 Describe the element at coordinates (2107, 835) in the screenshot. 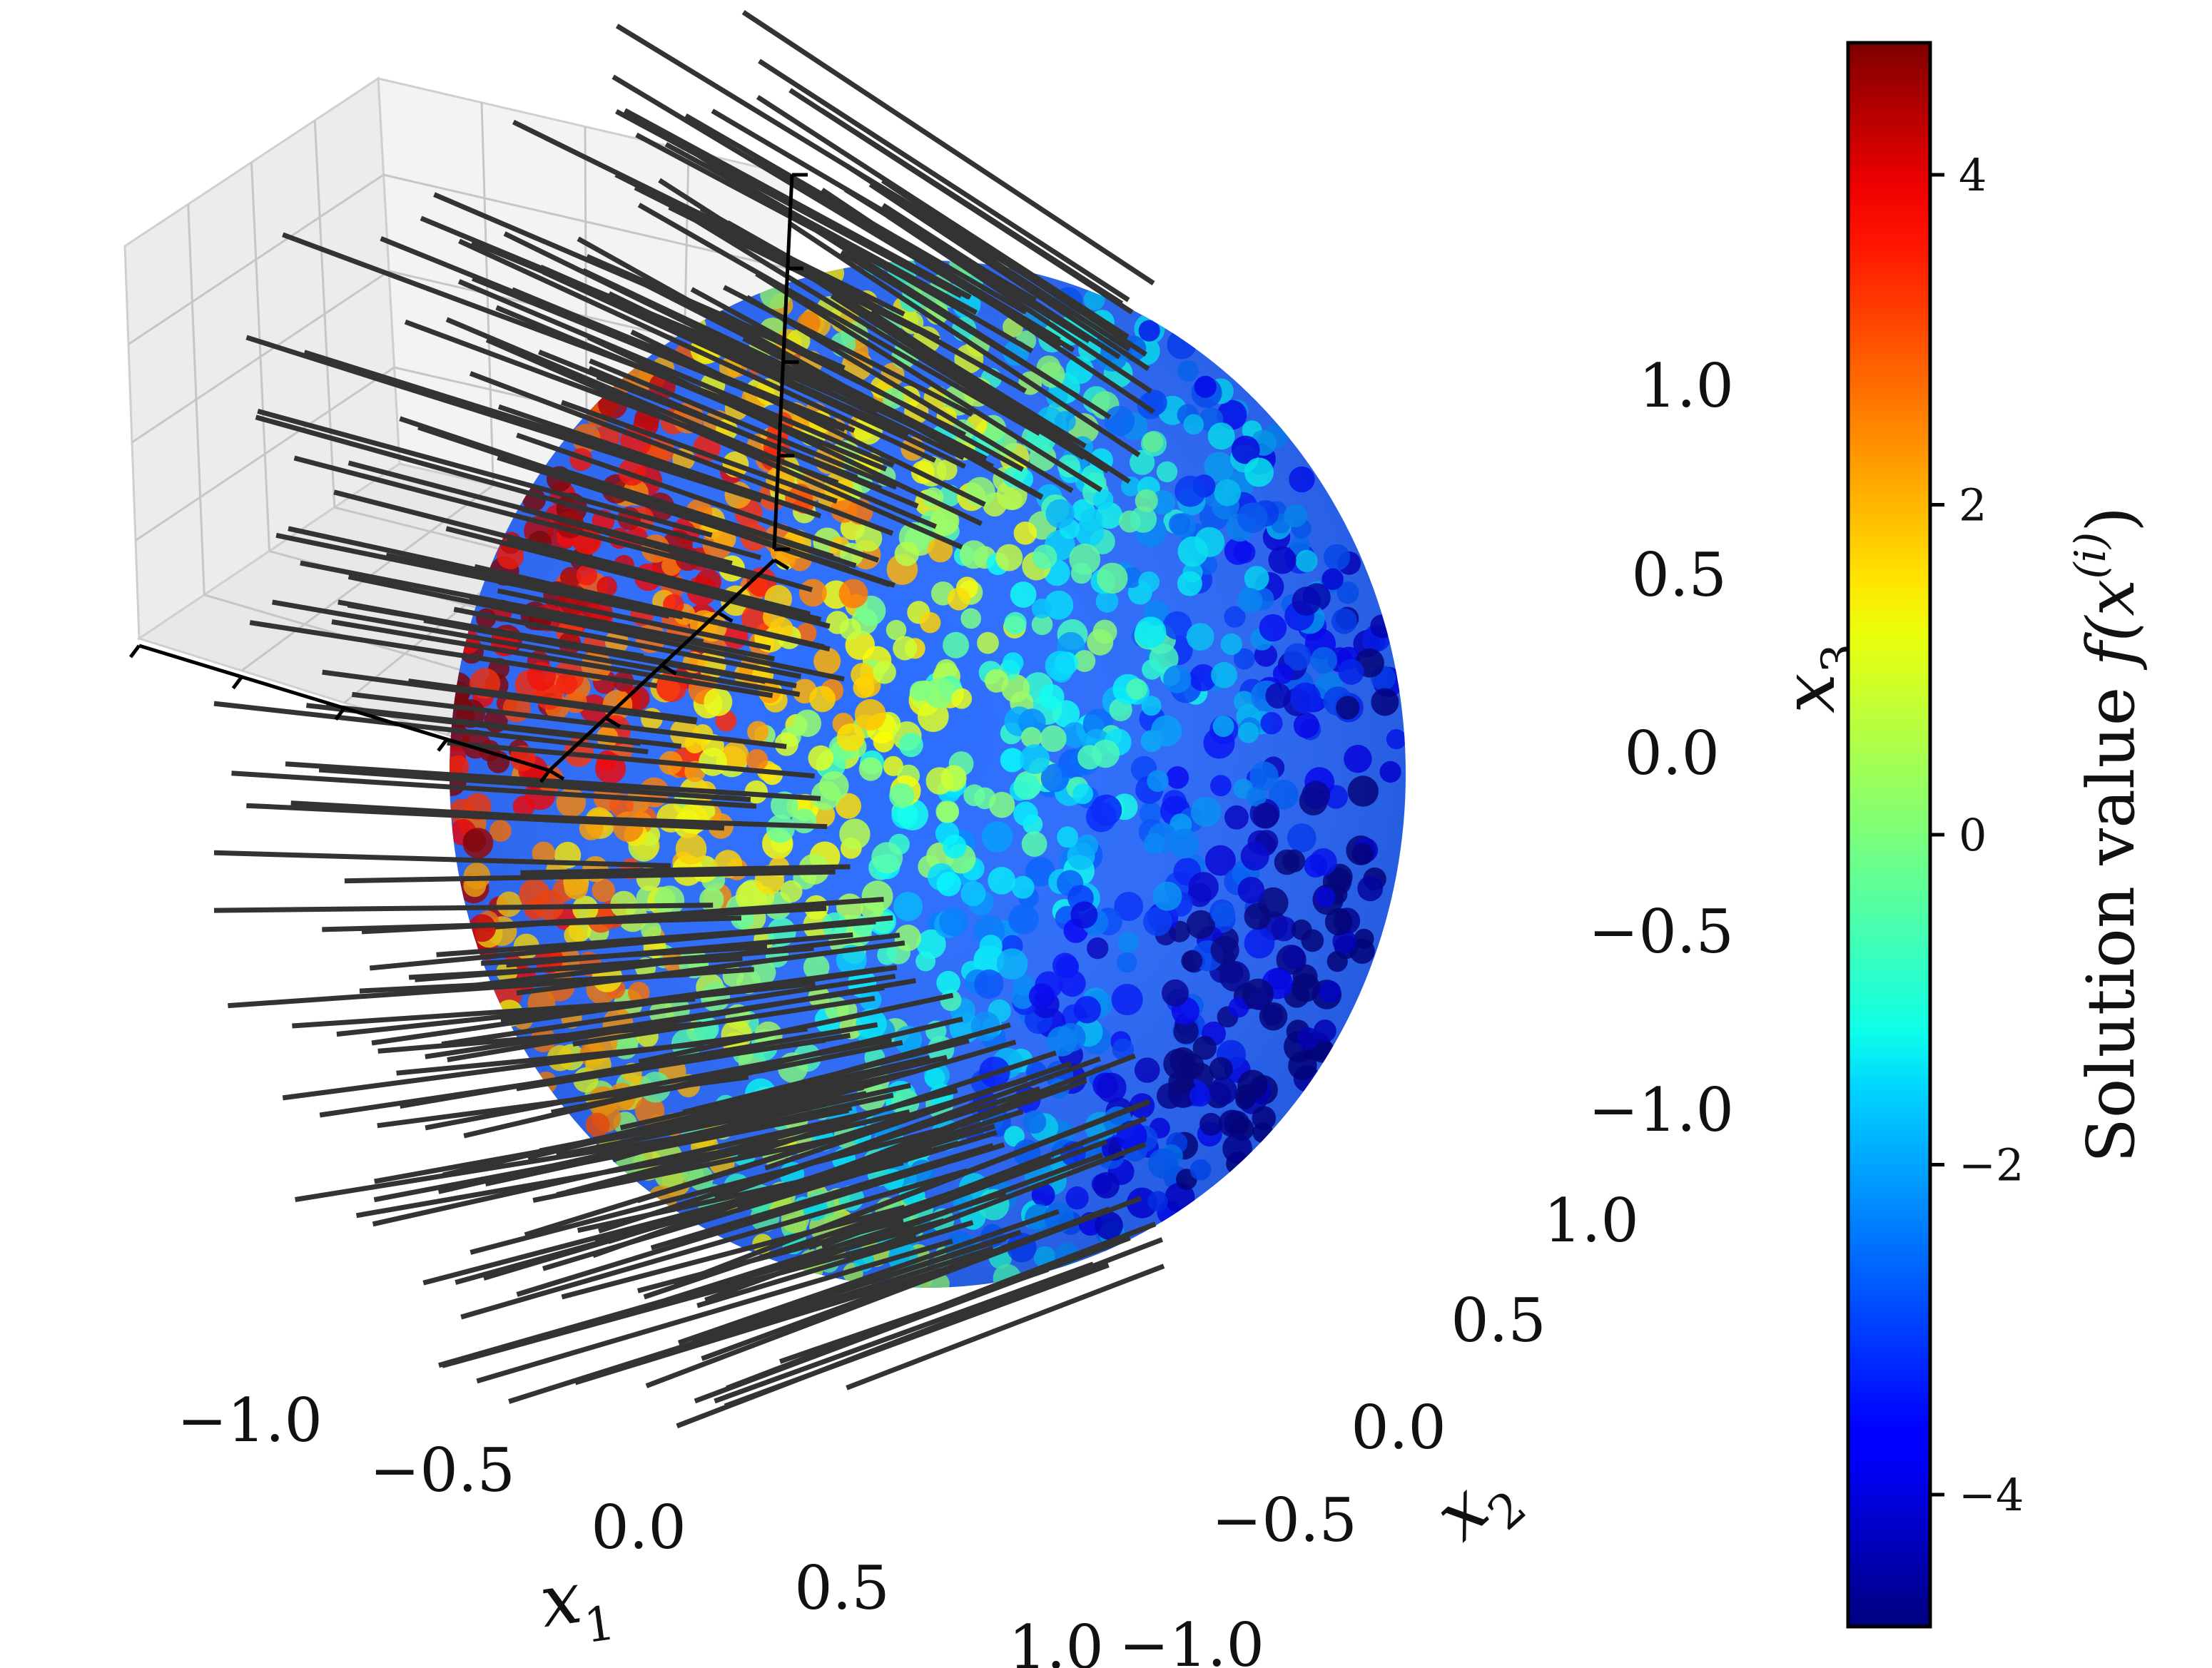

I see `colorbar-title: Solution value f(x(i))` at that location.